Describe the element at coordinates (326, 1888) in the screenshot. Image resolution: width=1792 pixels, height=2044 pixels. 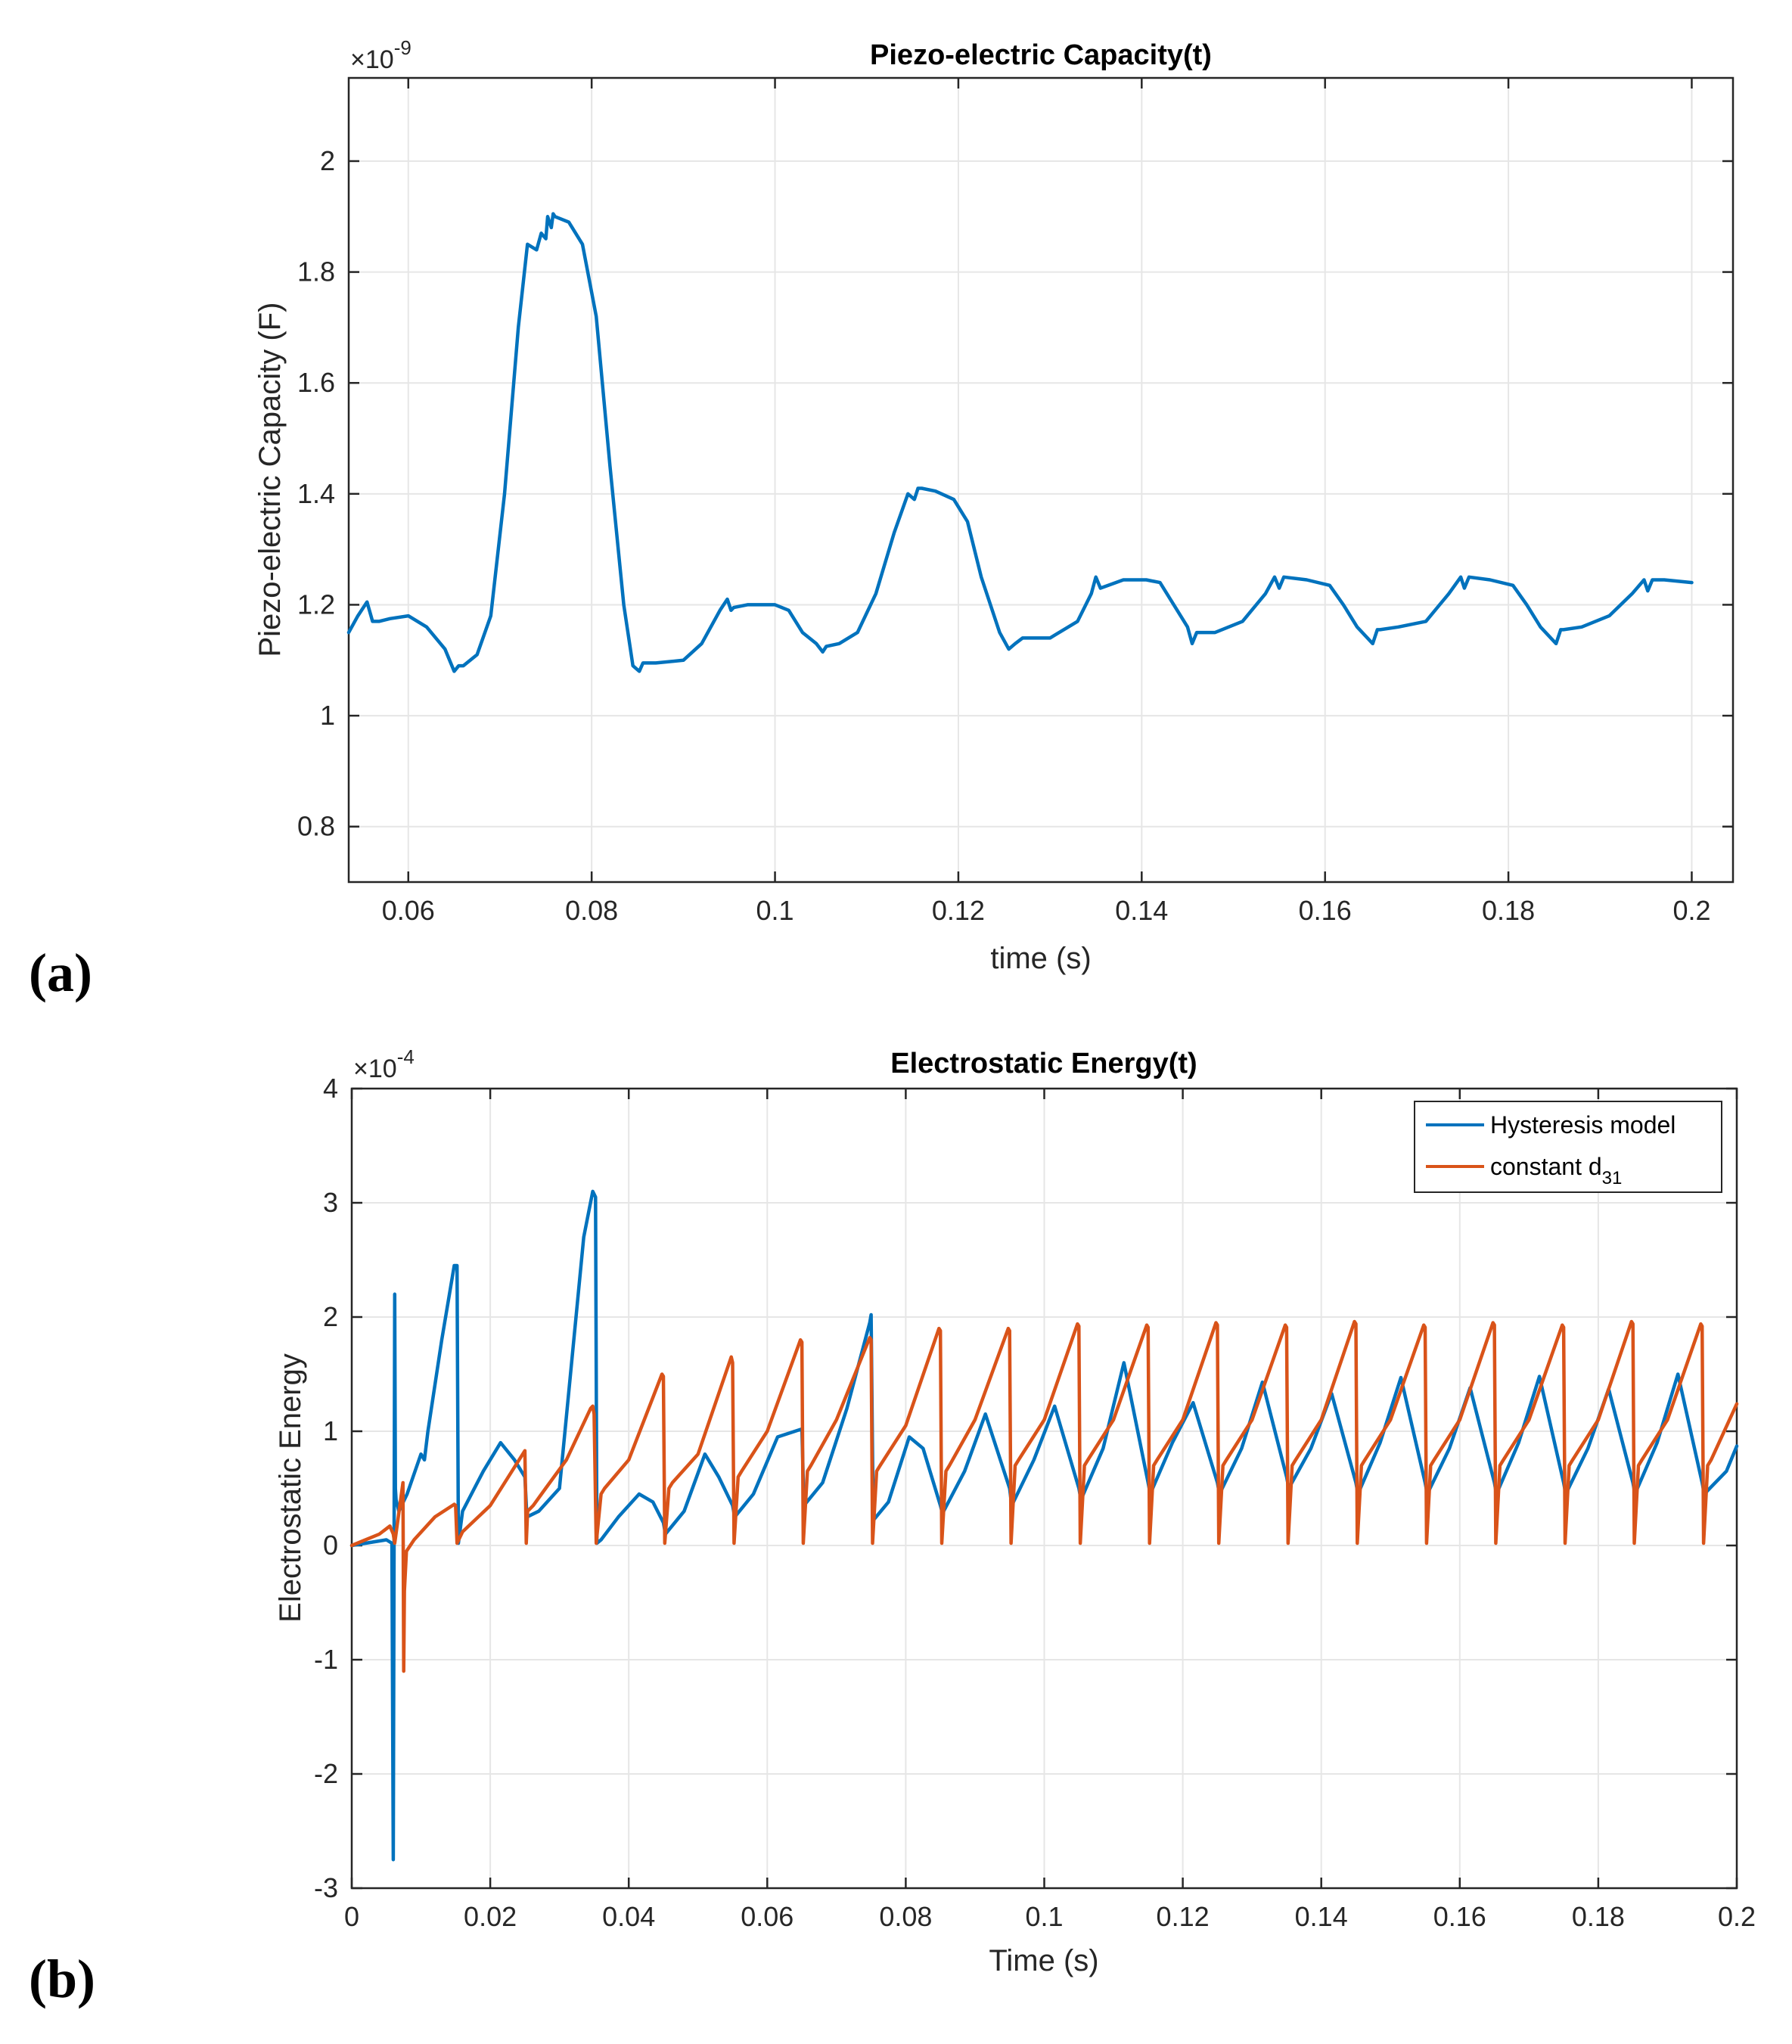
I see `y-tick-label: -3` at that location.